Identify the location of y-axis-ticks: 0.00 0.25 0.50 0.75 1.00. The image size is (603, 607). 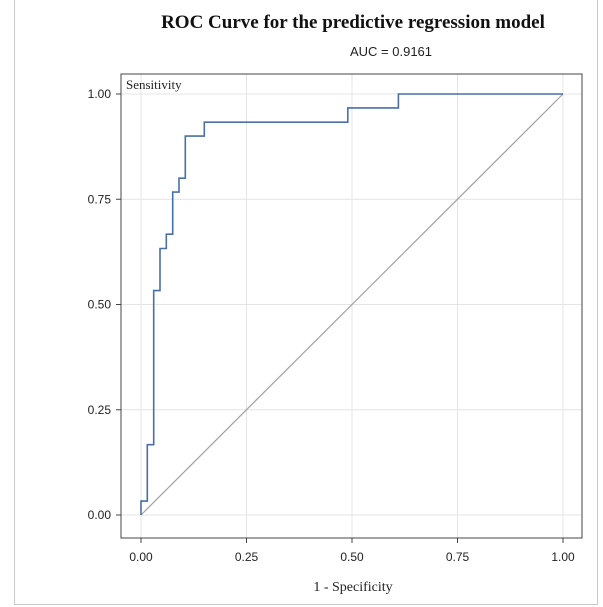
(104, 304).